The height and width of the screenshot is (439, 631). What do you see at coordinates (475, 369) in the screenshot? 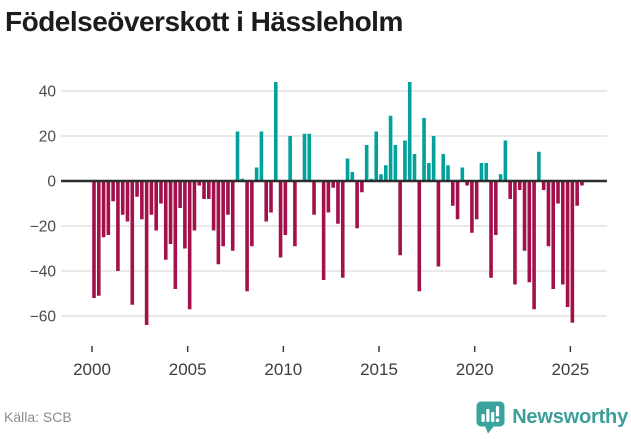
I see `x-tick-label: 2020` at bounding box center [475, 369].